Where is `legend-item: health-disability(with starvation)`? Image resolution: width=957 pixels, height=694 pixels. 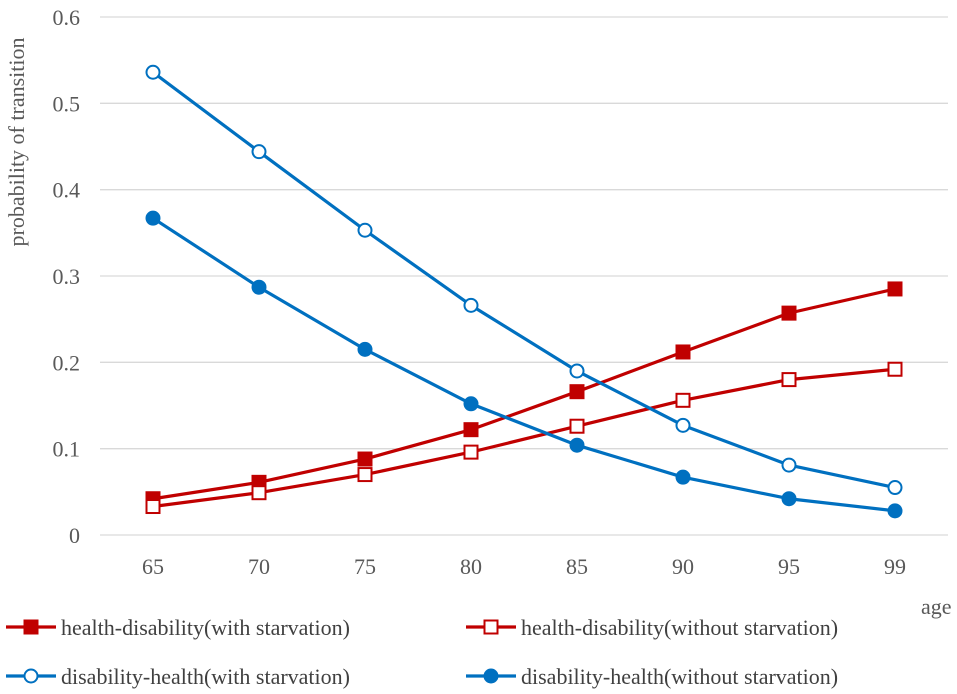 legend-item: health-disability(with starvation) is located at coordinates (178, 627).